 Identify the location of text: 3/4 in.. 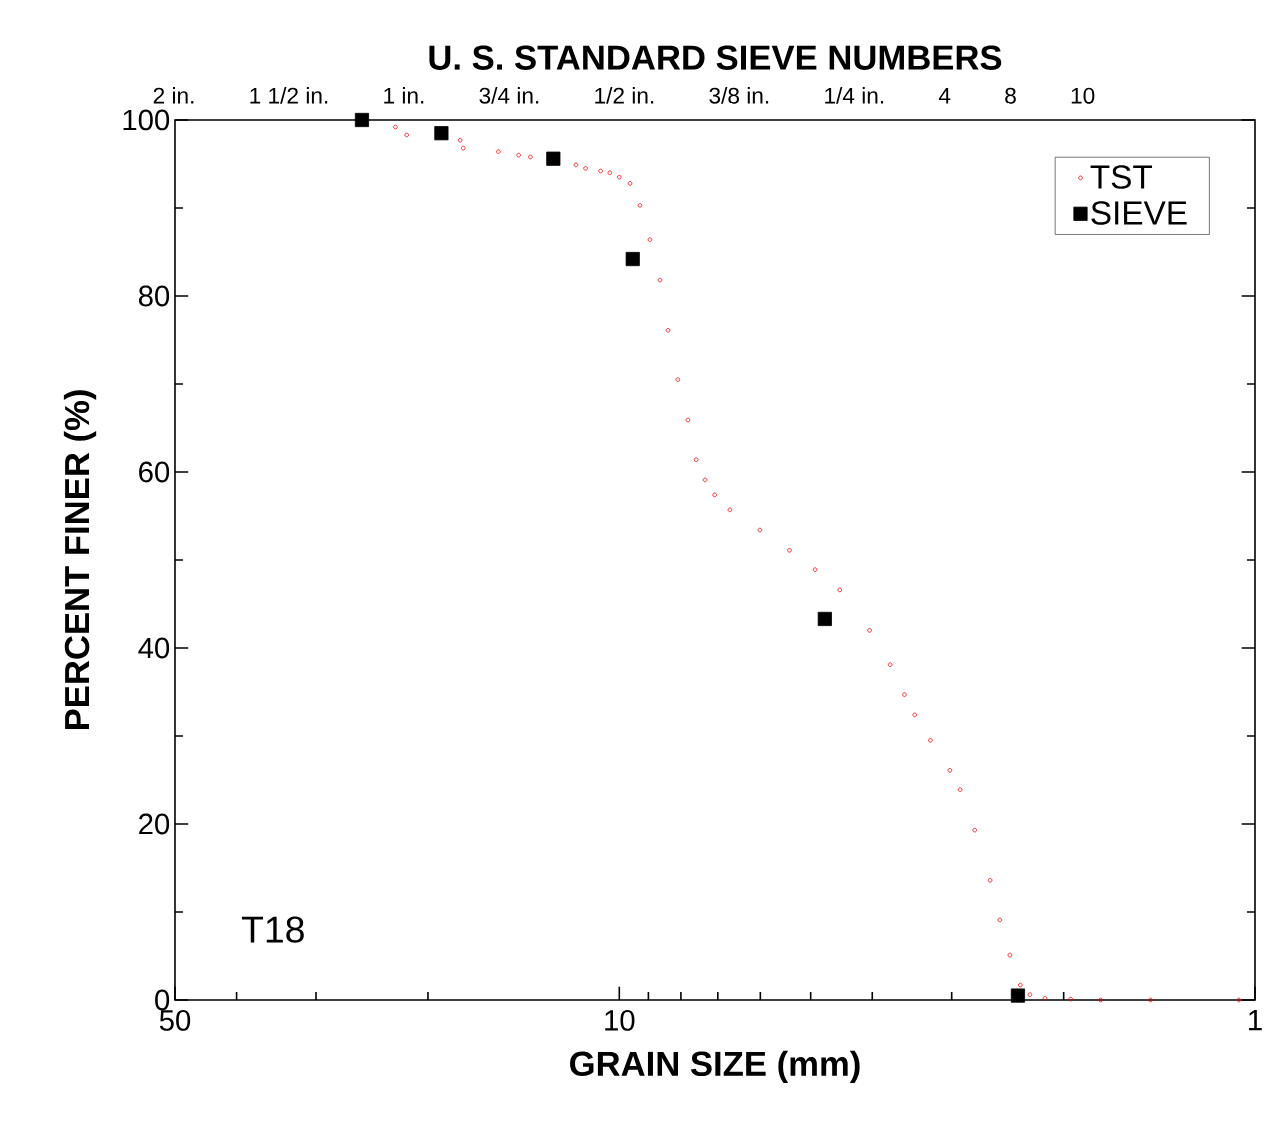
(509, 95).